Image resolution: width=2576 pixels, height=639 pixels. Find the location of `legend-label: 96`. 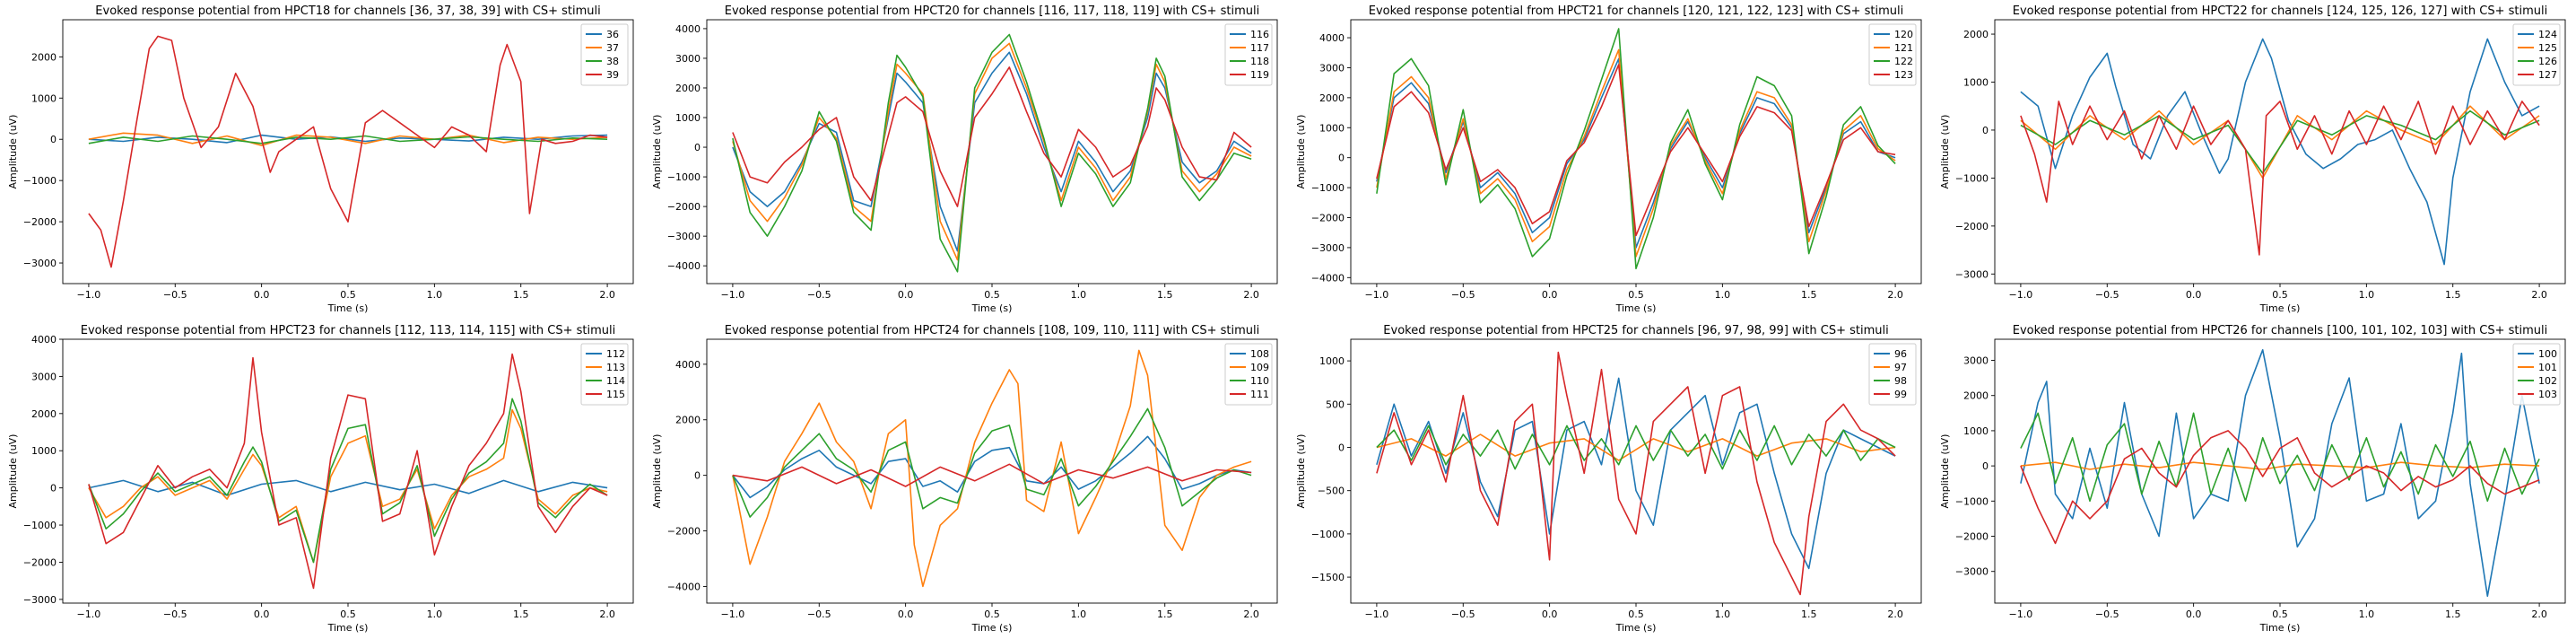

legend-label: 96 is located at coordinates (1900, 354).